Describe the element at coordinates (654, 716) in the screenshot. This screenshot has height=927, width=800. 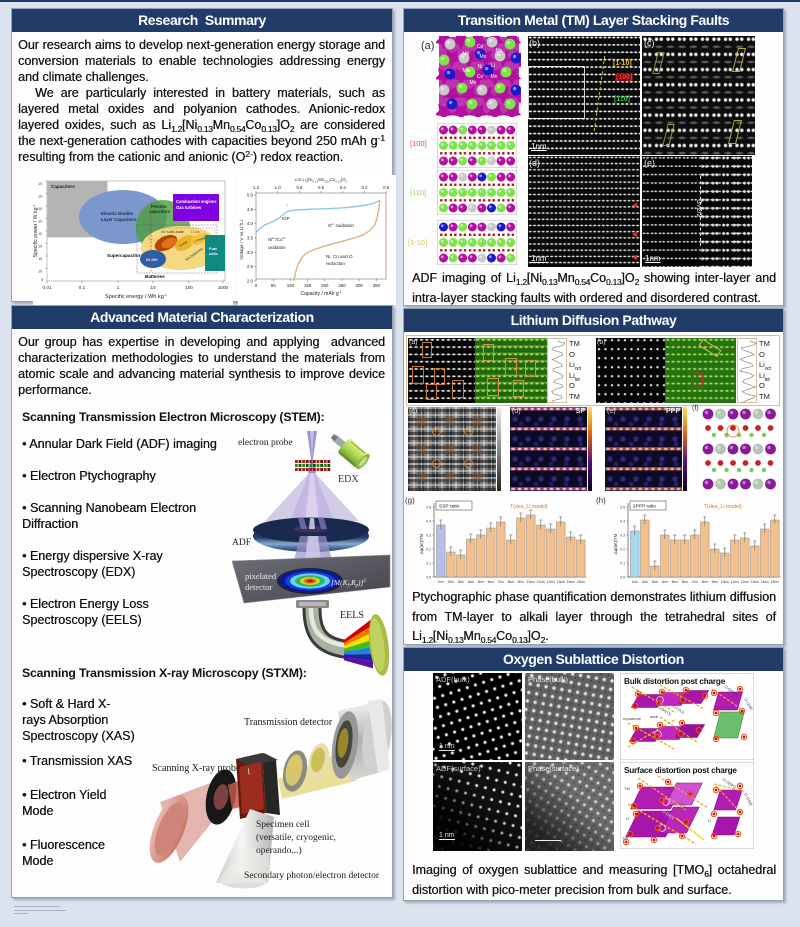
I see `svg-text: axial` at that location.